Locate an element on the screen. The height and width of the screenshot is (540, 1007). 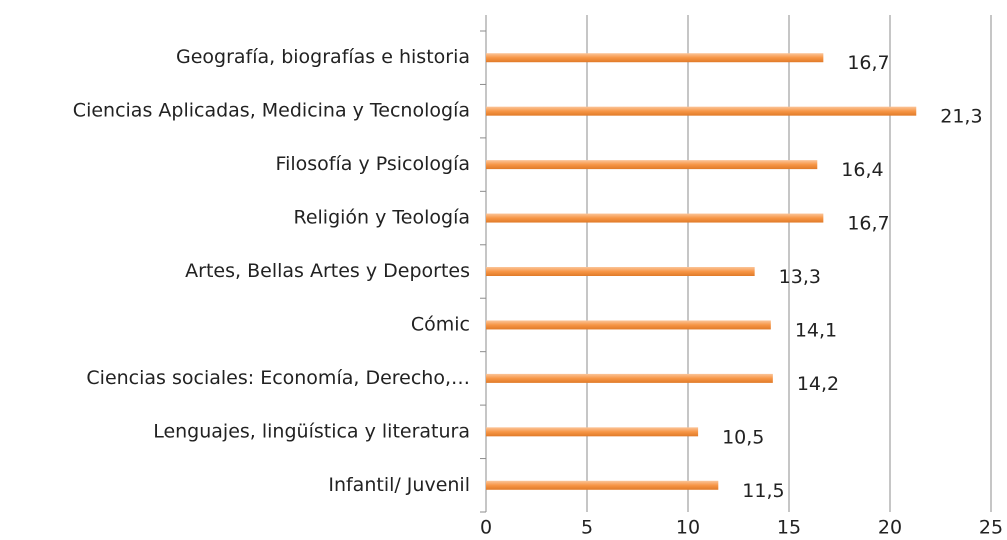
data-label: 10,5 is located at coordinates (743, 437).